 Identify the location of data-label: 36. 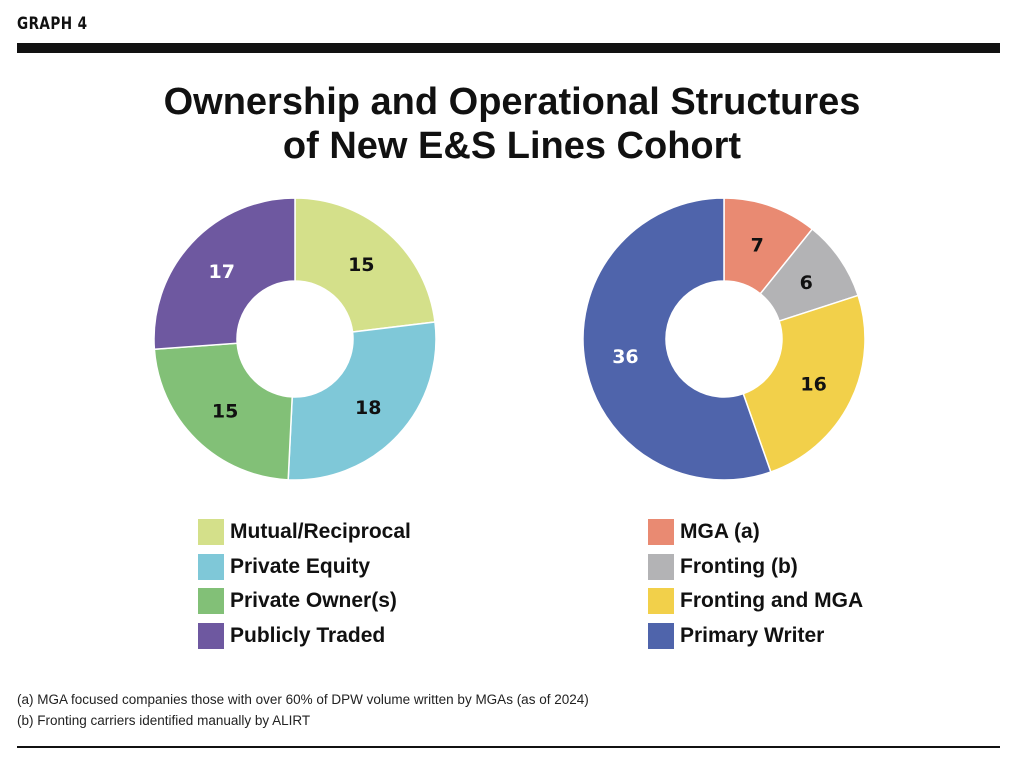
(625, 357).